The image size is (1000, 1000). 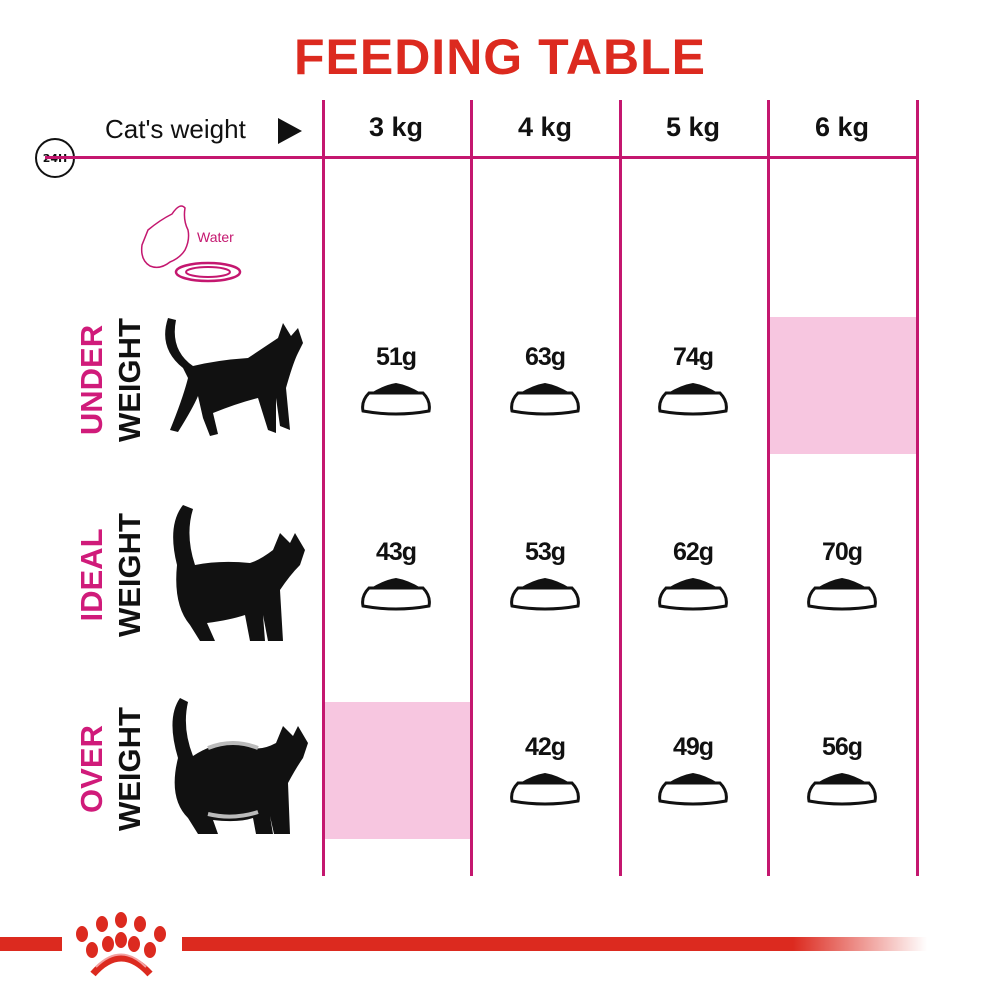 I want to click on feeding-amount: 70g, so click(x=842, y=552).